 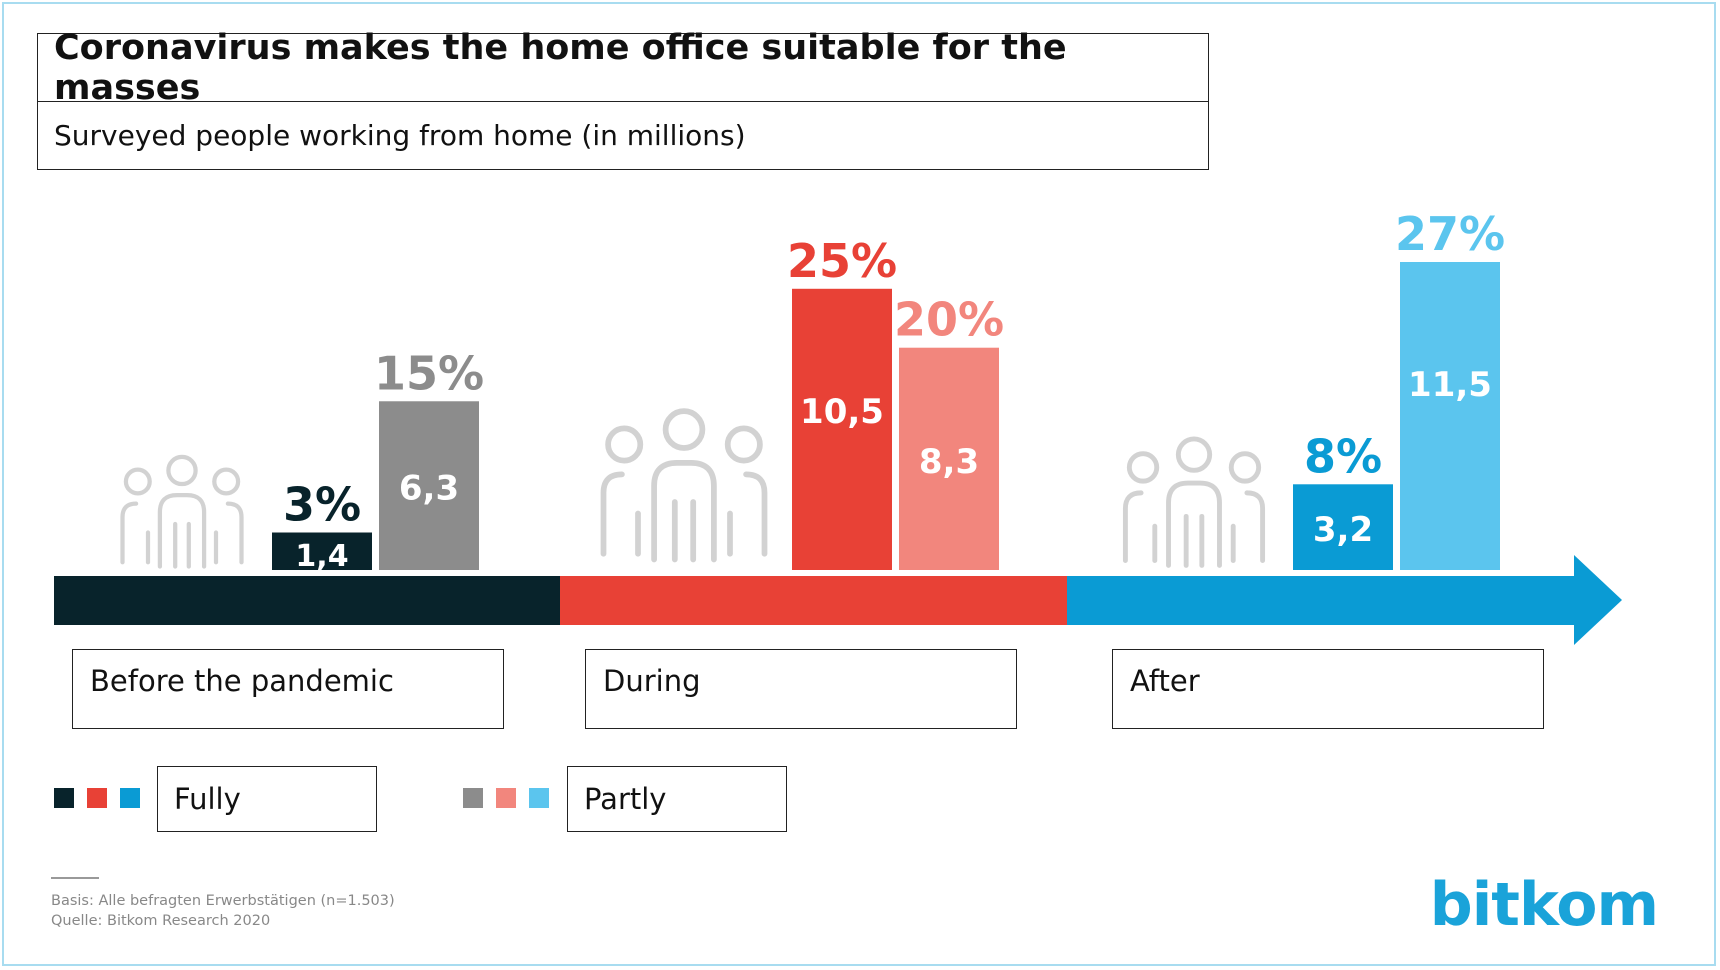 What do you see at coordinates (1450, 416) in the screenshot?
I see `bar-partly-after` at bounding box center [1450, 416].